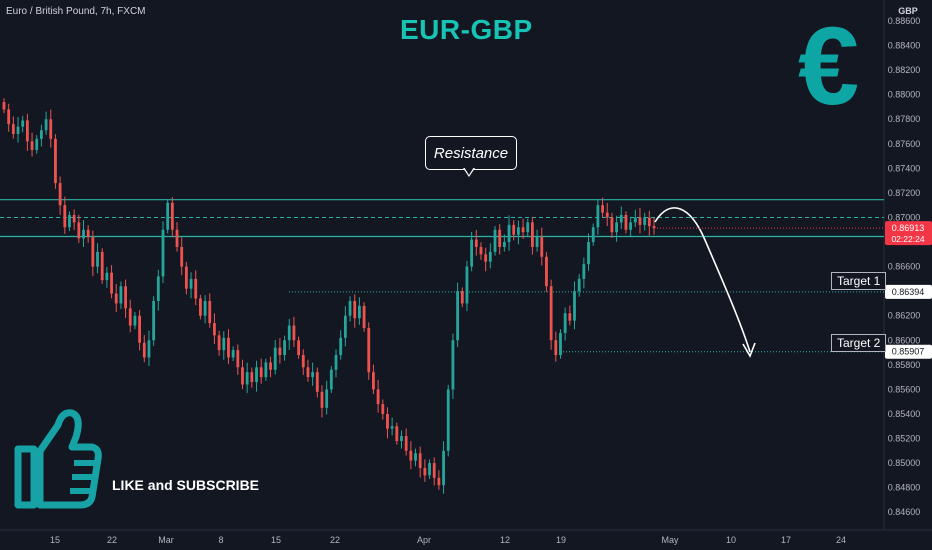  Describe the element at coordinates (76, 11) in the screenshot. I see `symbol-label: Euro / British Pound, 7h, FXCM` at that location.